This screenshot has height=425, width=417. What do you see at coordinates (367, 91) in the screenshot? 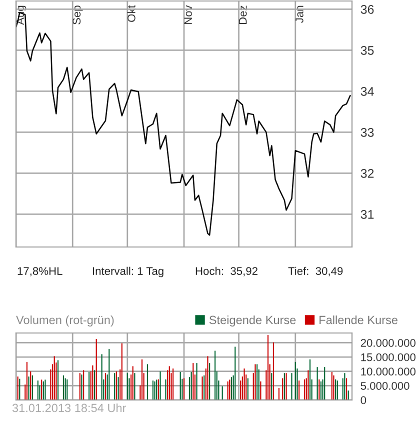
I see `y-tick-label: 34` at bounding box center [367, 91].